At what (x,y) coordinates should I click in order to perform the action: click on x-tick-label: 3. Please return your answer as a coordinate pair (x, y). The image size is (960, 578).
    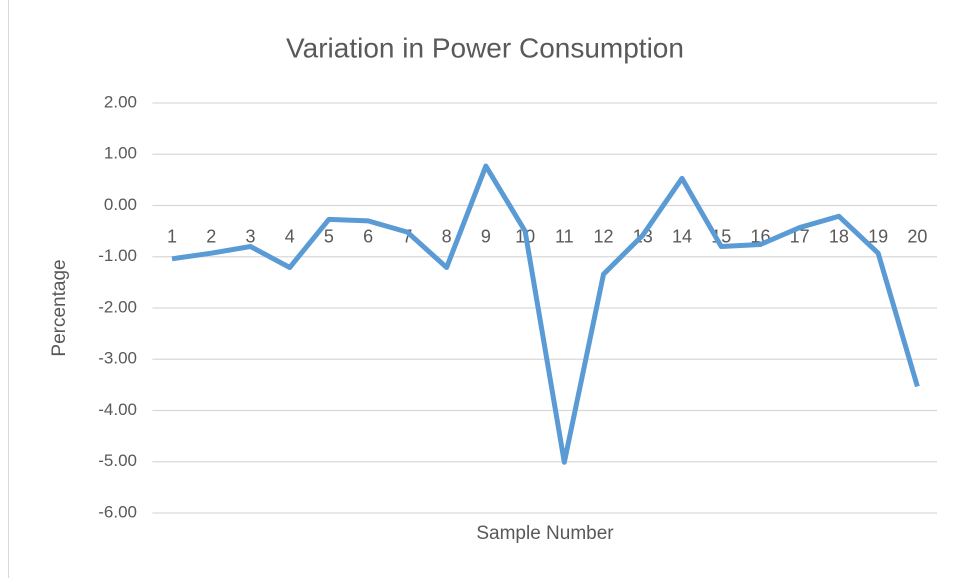
    Looking at the image, I should click on (250, 236).